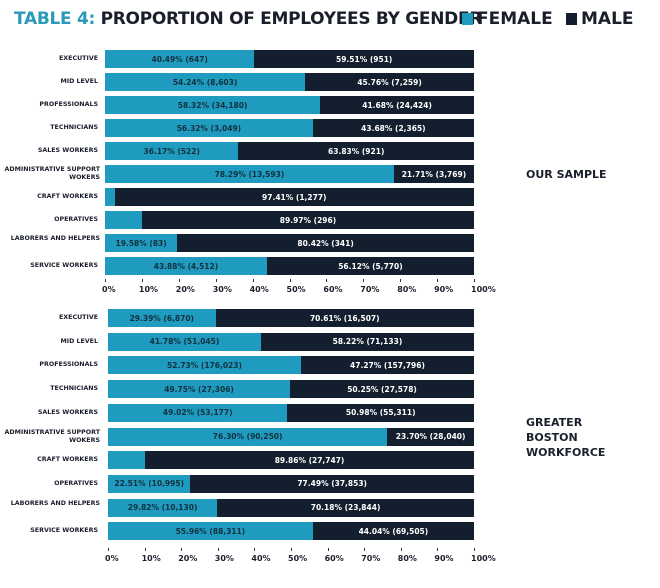 The height and width of the screenshot is (588, 660). I want to click on bar-row: 52.73% (176,023) 47.27% (157,796), so click(291, 365).